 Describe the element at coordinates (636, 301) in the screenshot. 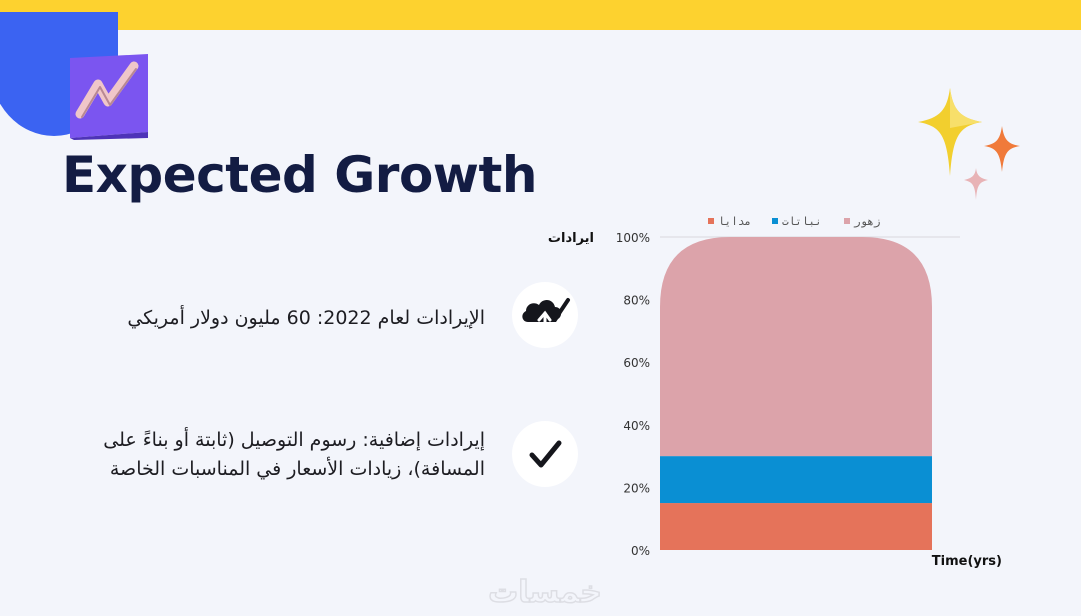

I see `y-tick-label: 80%` at that location.